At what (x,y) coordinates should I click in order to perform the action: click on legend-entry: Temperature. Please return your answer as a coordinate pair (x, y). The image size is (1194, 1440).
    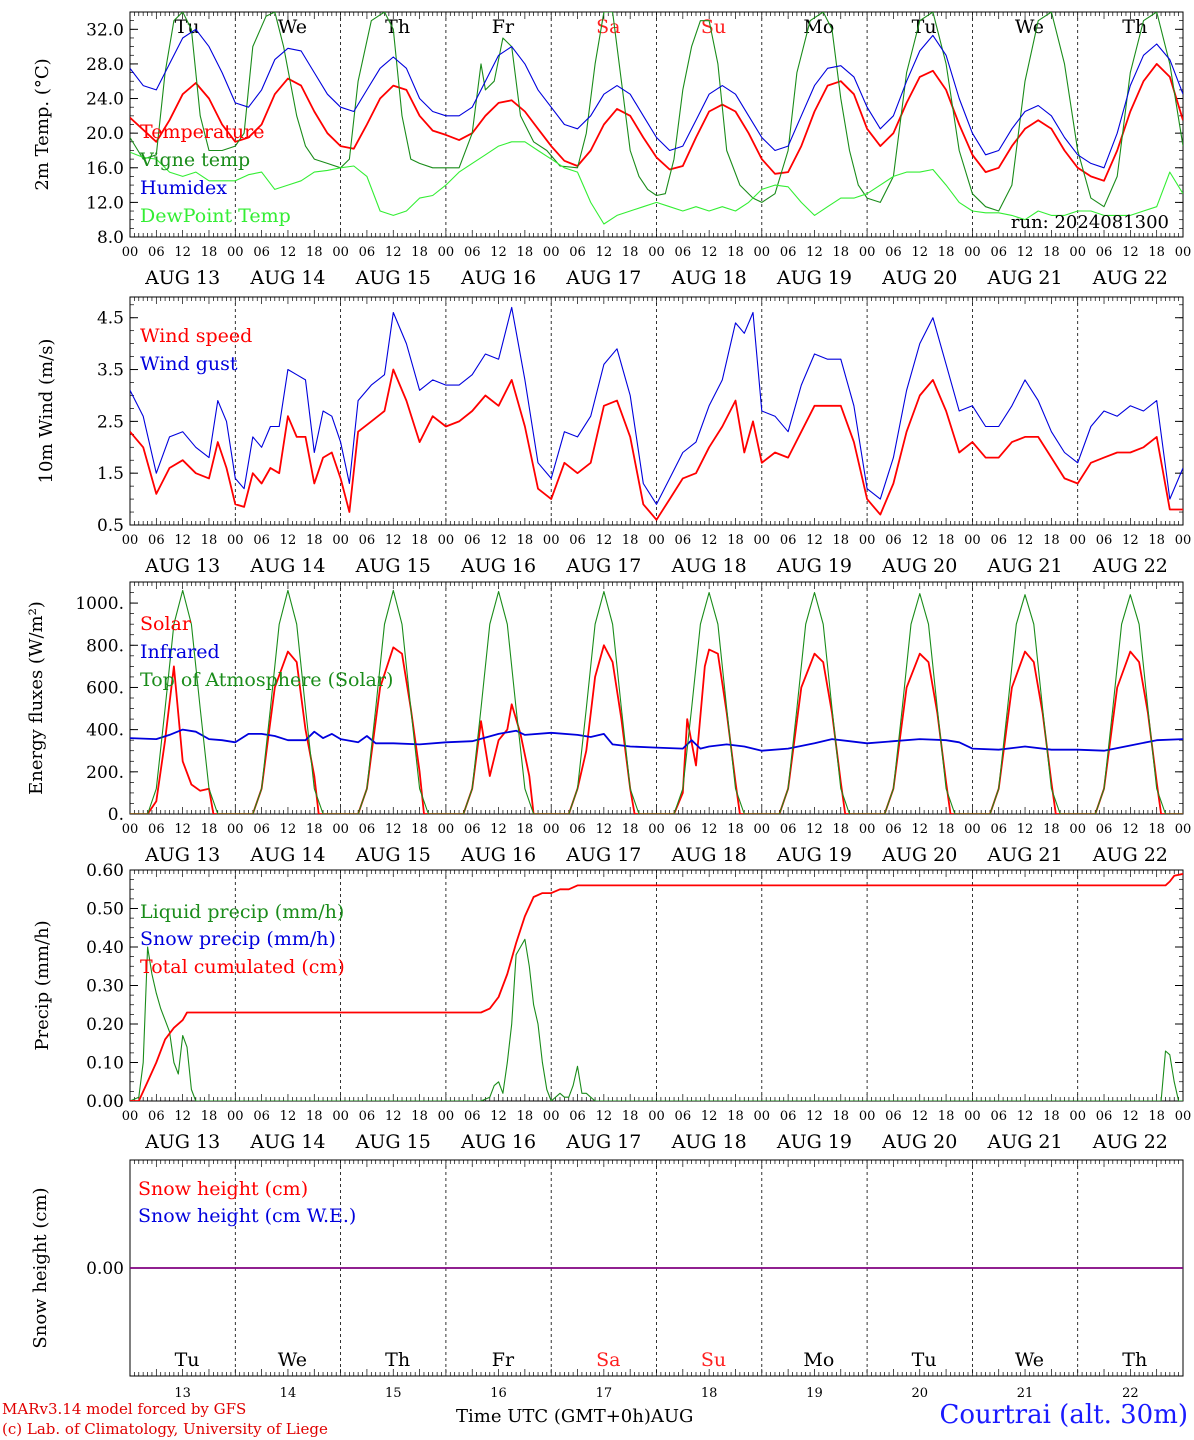
    Looking at the image, I should click on (202, 132).